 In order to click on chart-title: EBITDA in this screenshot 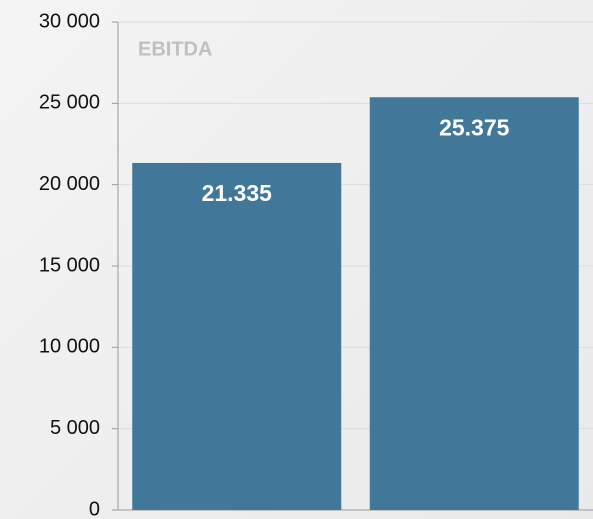, I will do `click(175, 49)`.